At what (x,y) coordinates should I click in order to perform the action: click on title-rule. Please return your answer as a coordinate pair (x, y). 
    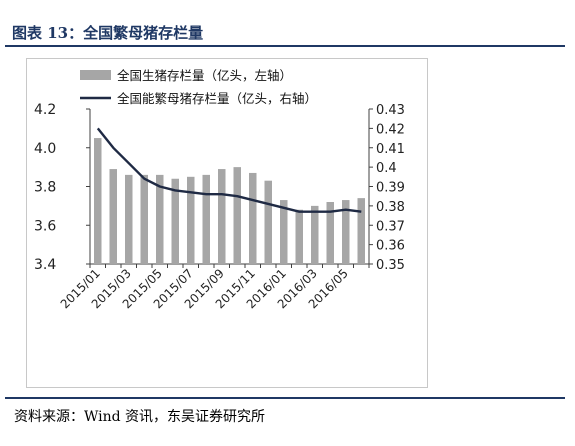
    Looking at the image, I should click on (285, 46).